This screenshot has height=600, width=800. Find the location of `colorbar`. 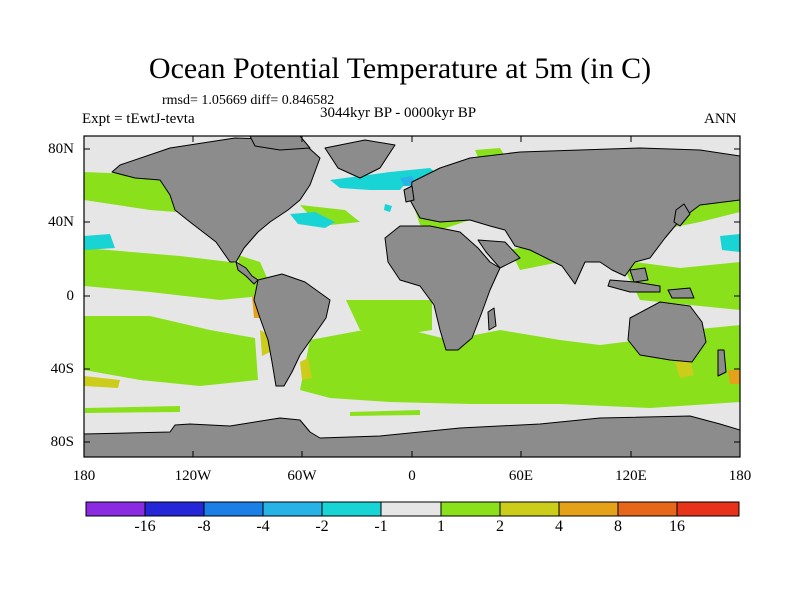

colorbar is located at coordinates (412, 509).